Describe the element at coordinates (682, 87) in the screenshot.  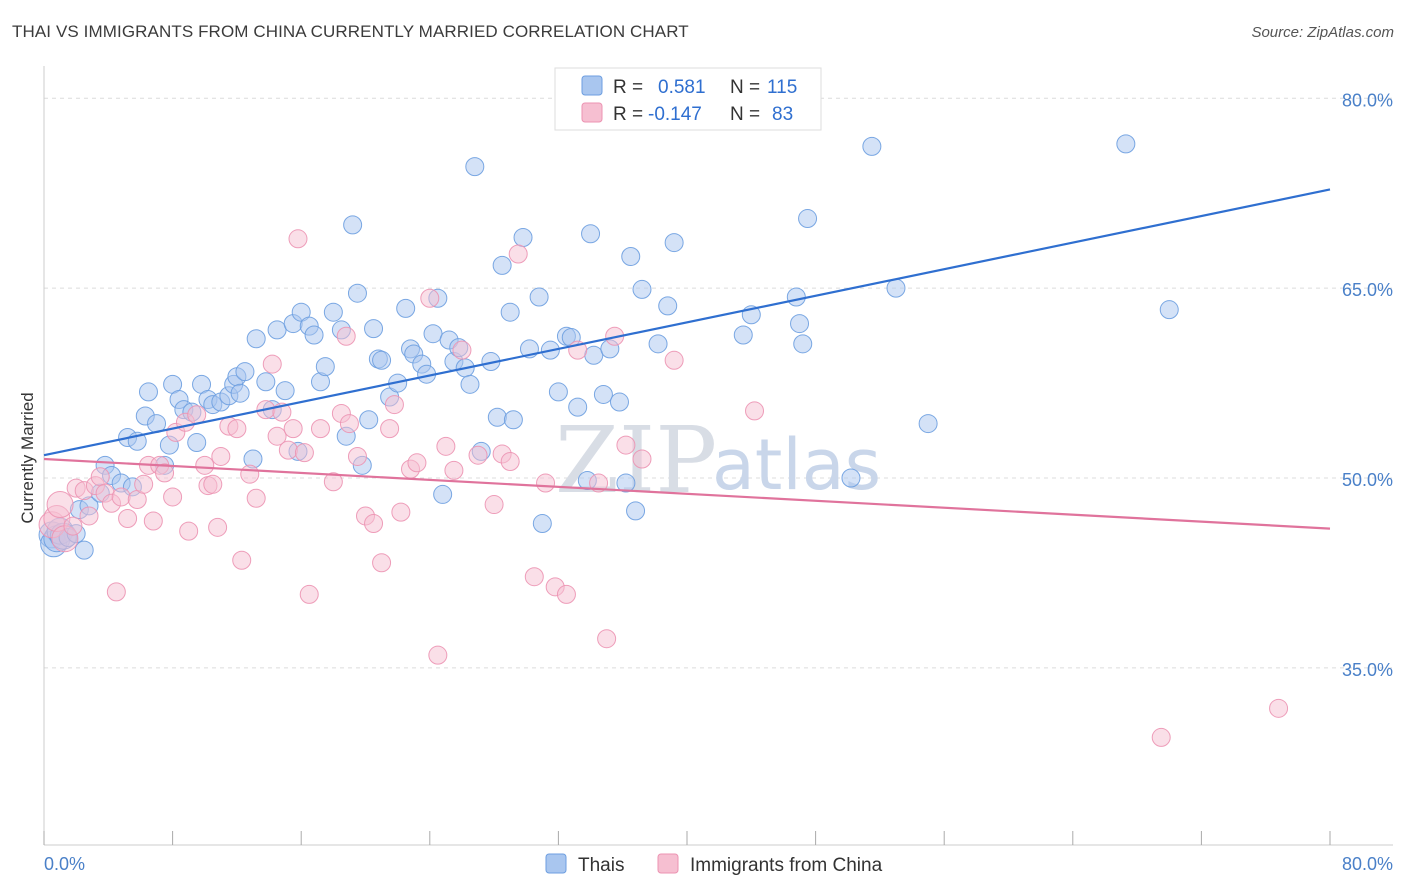
I see `legend-thai-r-value: 0.581` at that location.